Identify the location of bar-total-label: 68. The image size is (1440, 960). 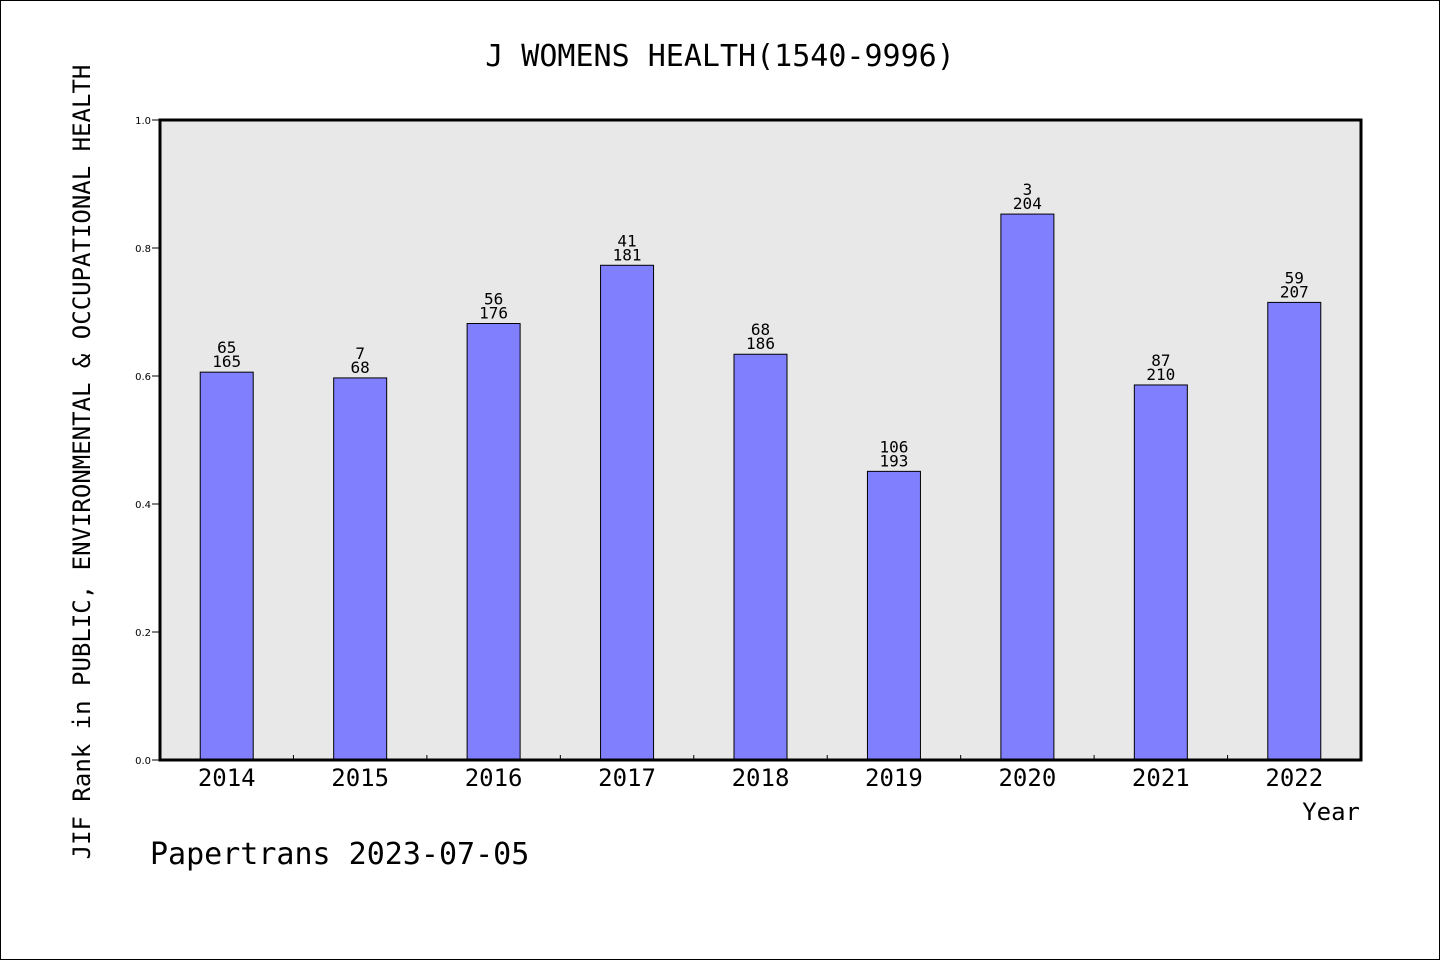
(360, 367).